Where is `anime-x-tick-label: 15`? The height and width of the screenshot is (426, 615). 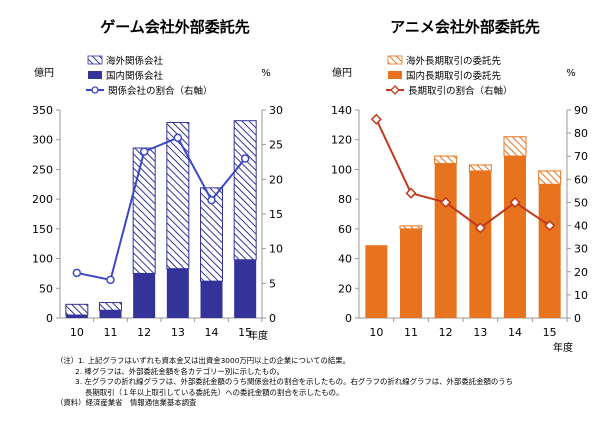 anime-x-tick-label: 15 is located at coordinates (550, 332).